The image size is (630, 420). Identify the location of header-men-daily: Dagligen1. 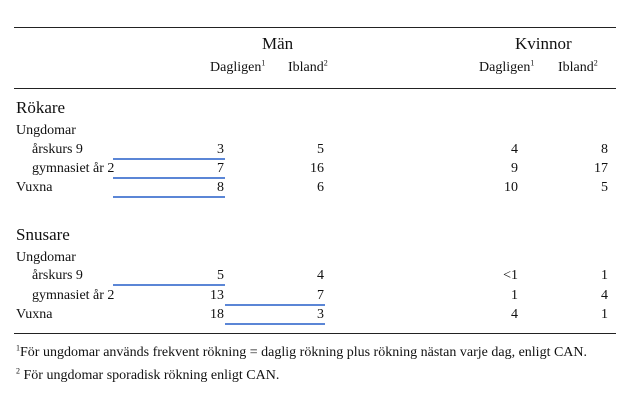
(238, 66).